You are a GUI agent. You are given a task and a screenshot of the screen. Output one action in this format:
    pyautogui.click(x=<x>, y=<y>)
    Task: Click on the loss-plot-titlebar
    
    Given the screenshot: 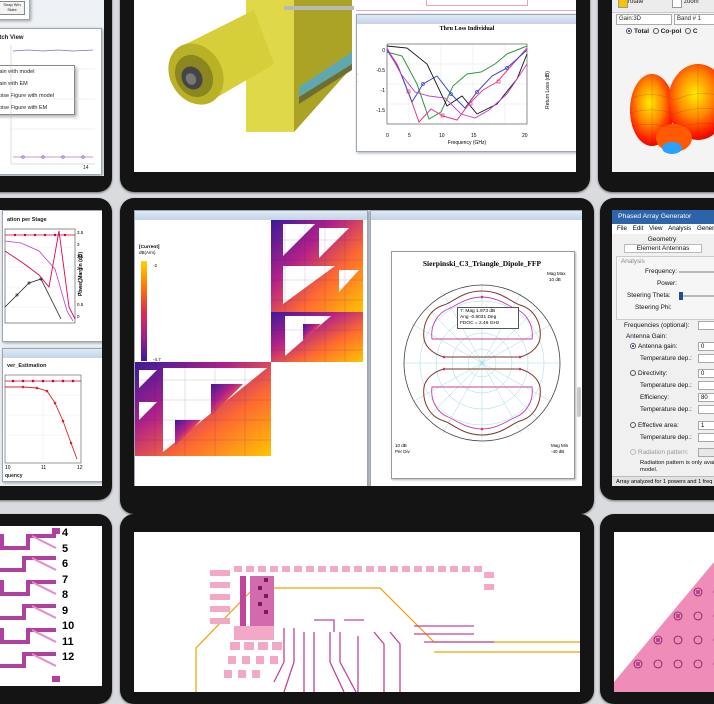 What is the action you would take?
    pyautogui.click(x=466, y=19)
    